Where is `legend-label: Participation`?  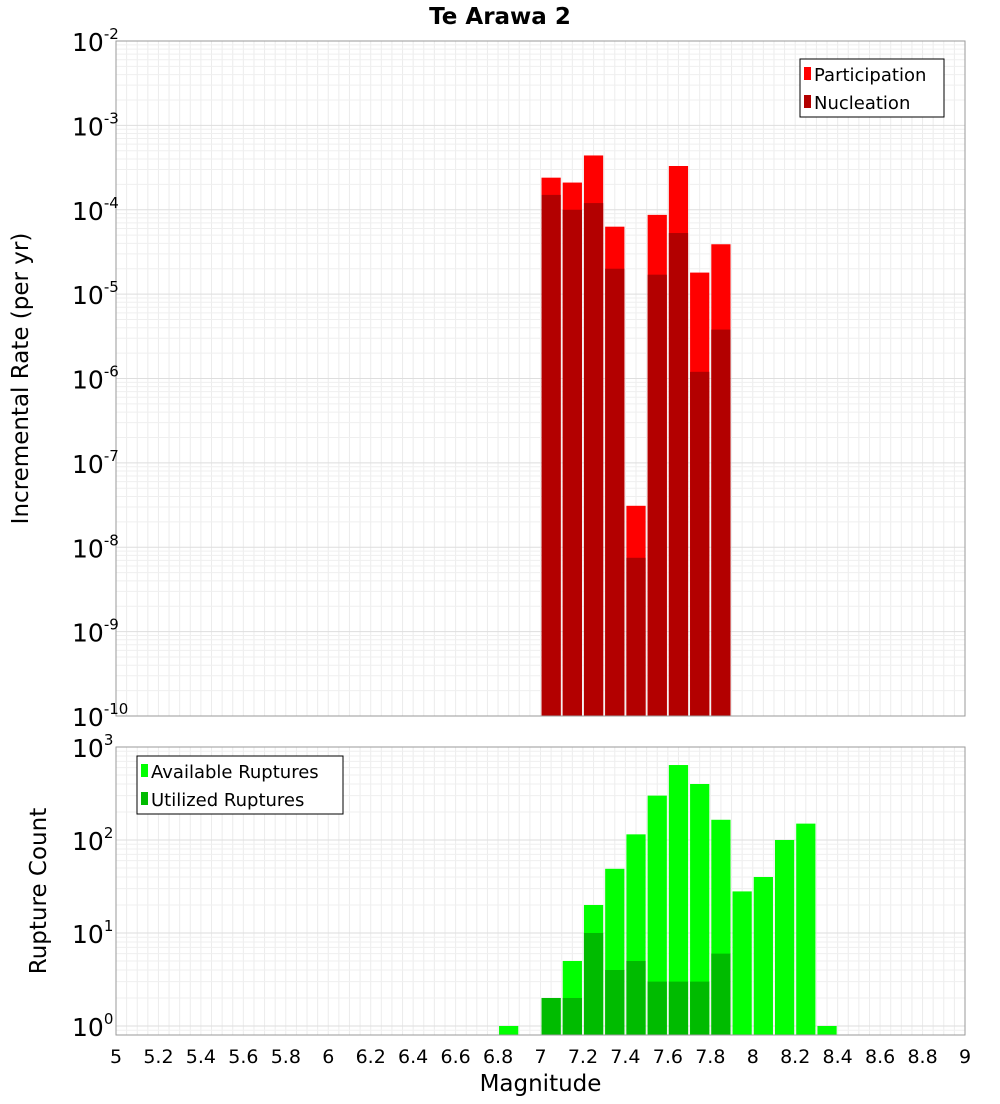 legend-label: Participation is located at coordinates (870, 75).